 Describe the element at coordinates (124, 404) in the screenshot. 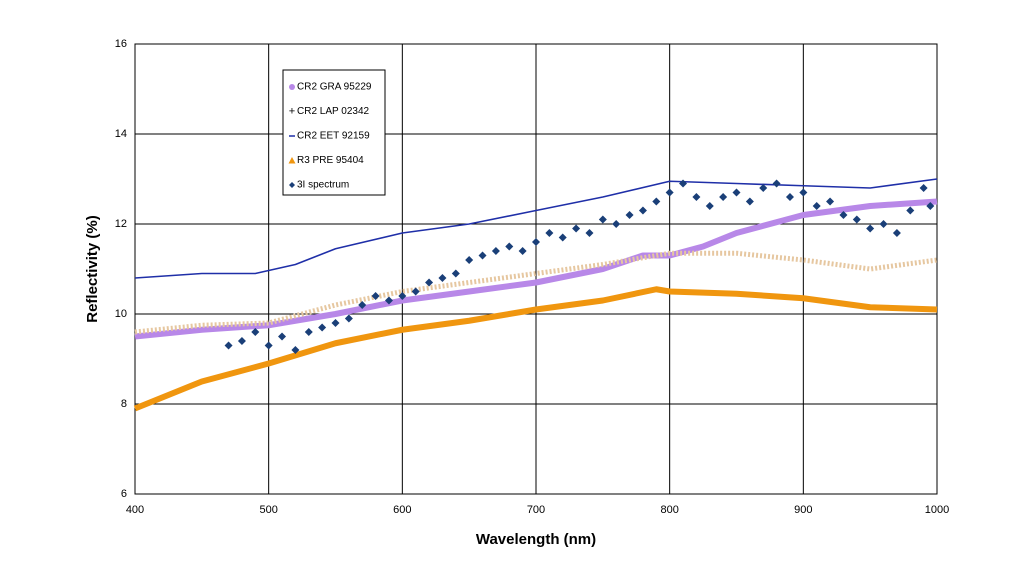

I see `y-tick-label: 8` at that location.